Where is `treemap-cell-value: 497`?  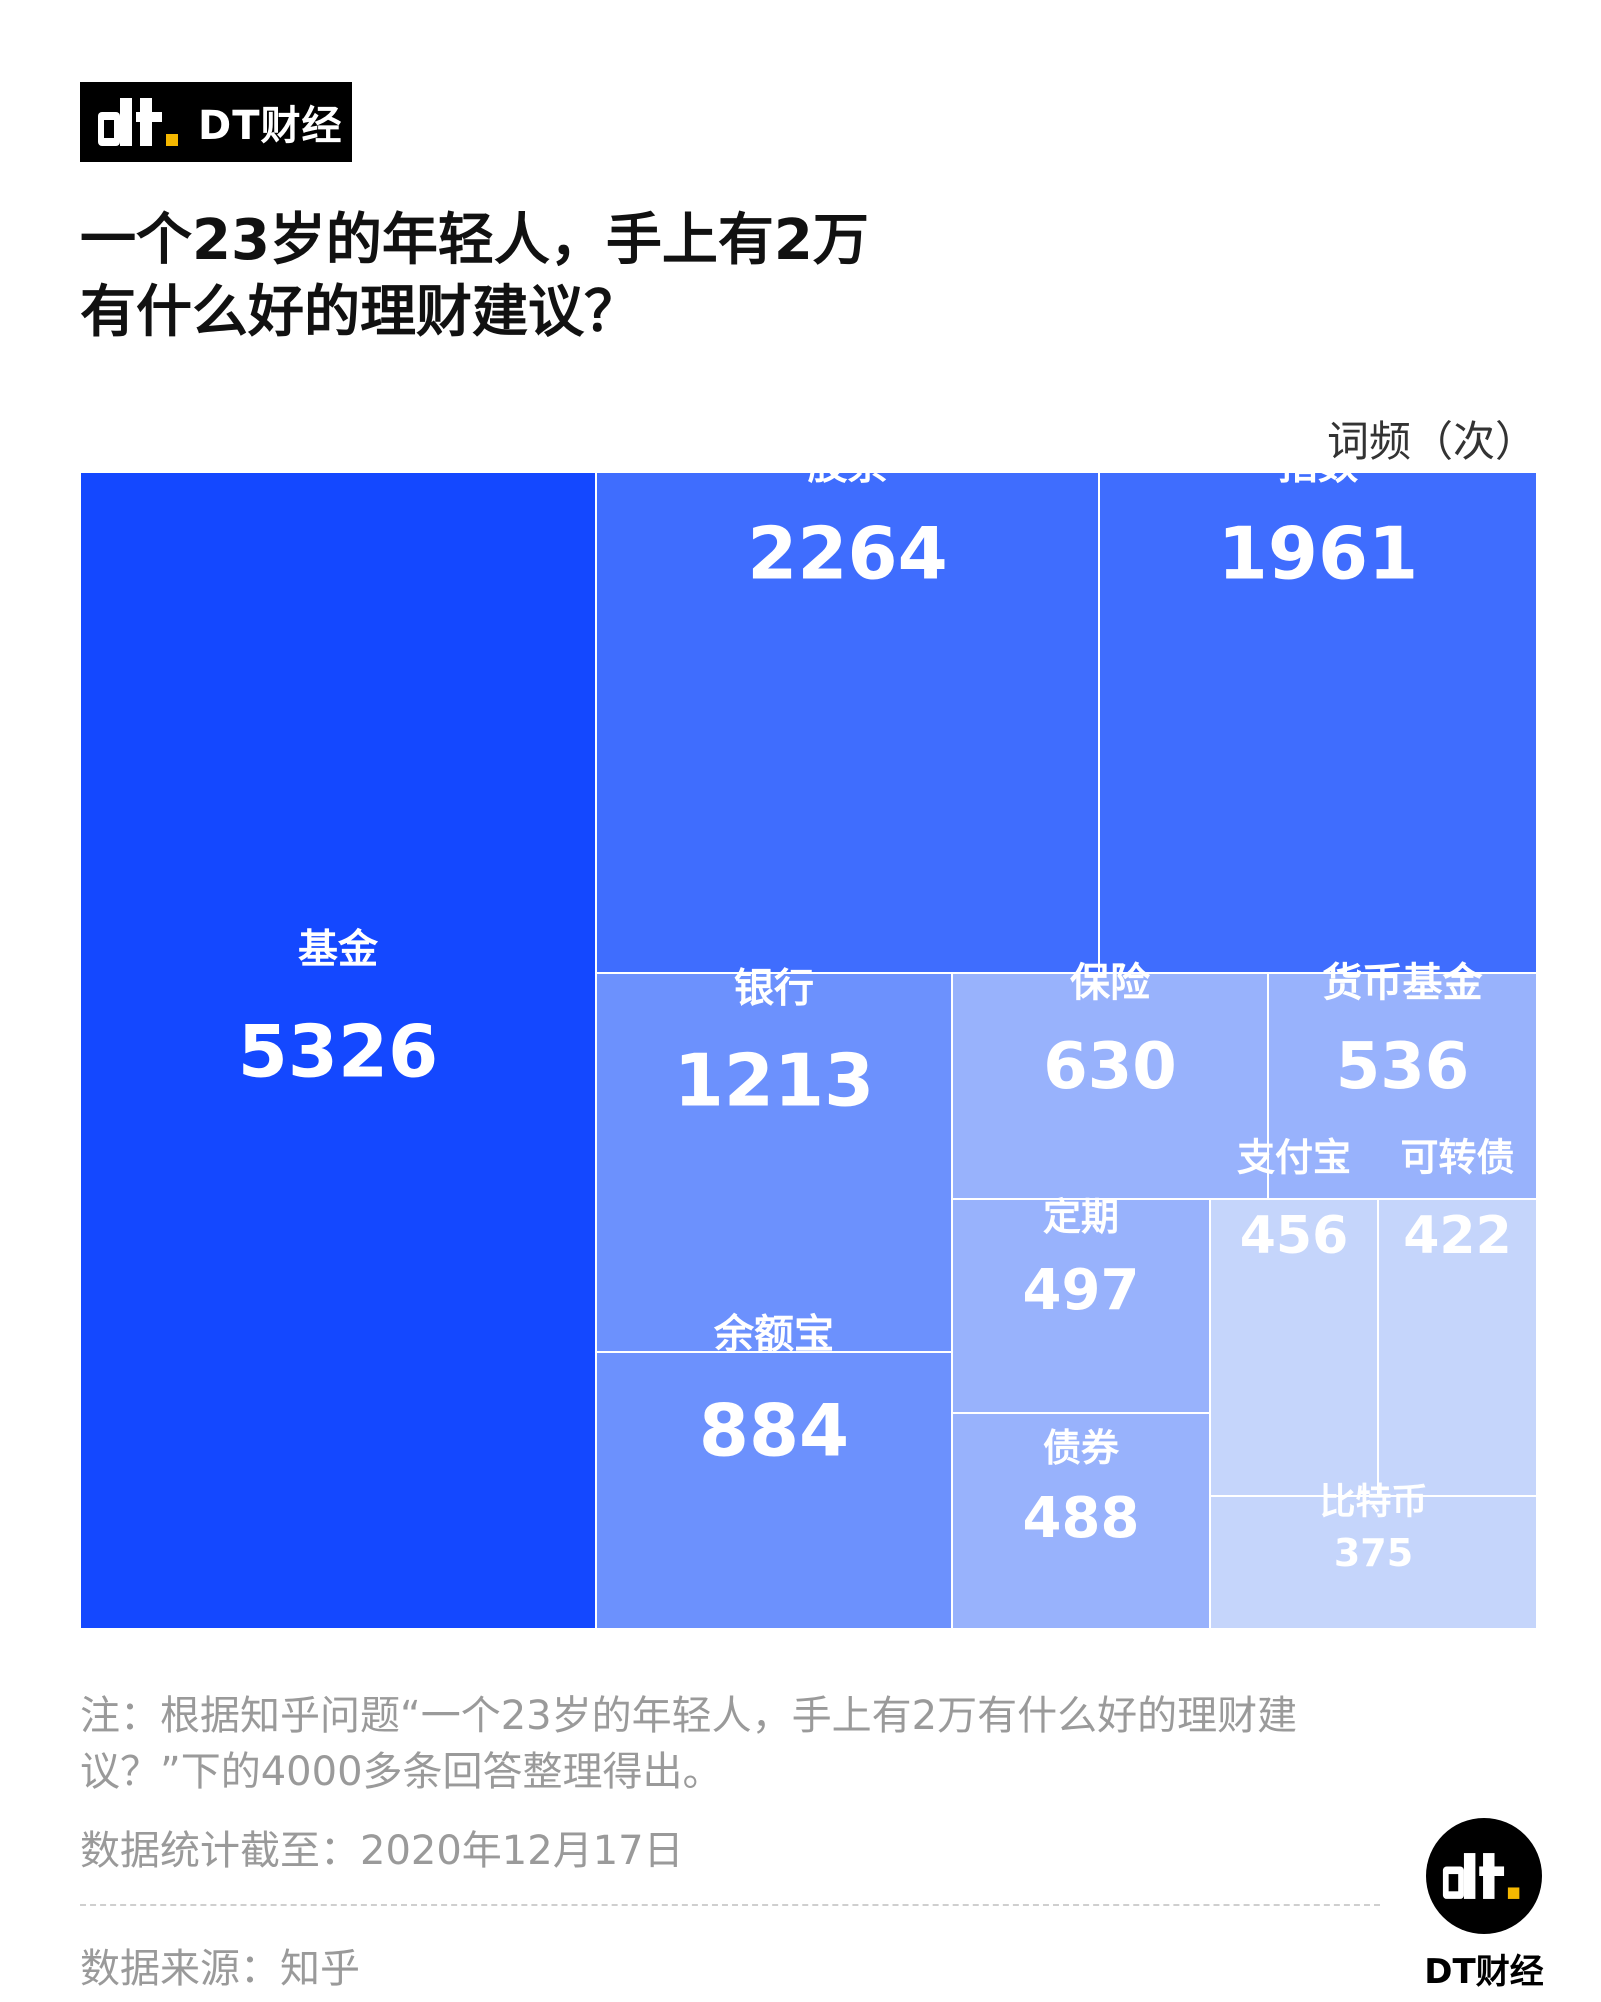 treemap-cell-value: 497 is located at coordinates (1081, 1290).